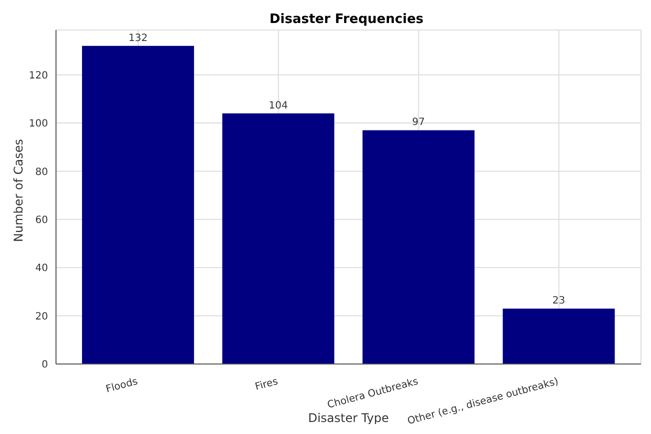  What do you see at coordinates (41, 268) in the screenshot?
I see `y-tick-label: 40` at bounding box center [41, 268].